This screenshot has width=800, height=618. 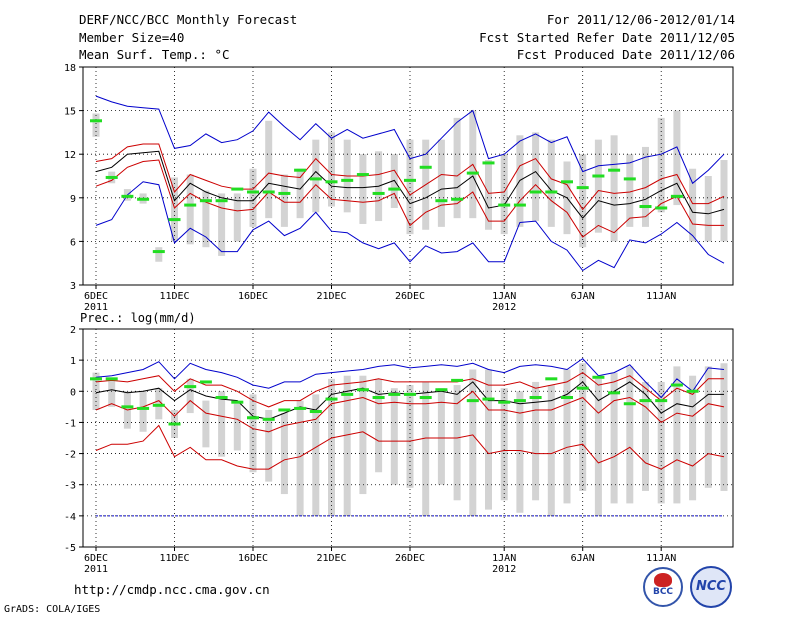 What do you see at coordinates (661, 558) in the screenshot?
I see `prec-x-tick-label: 11JAN` at bounding box center [661, 558].